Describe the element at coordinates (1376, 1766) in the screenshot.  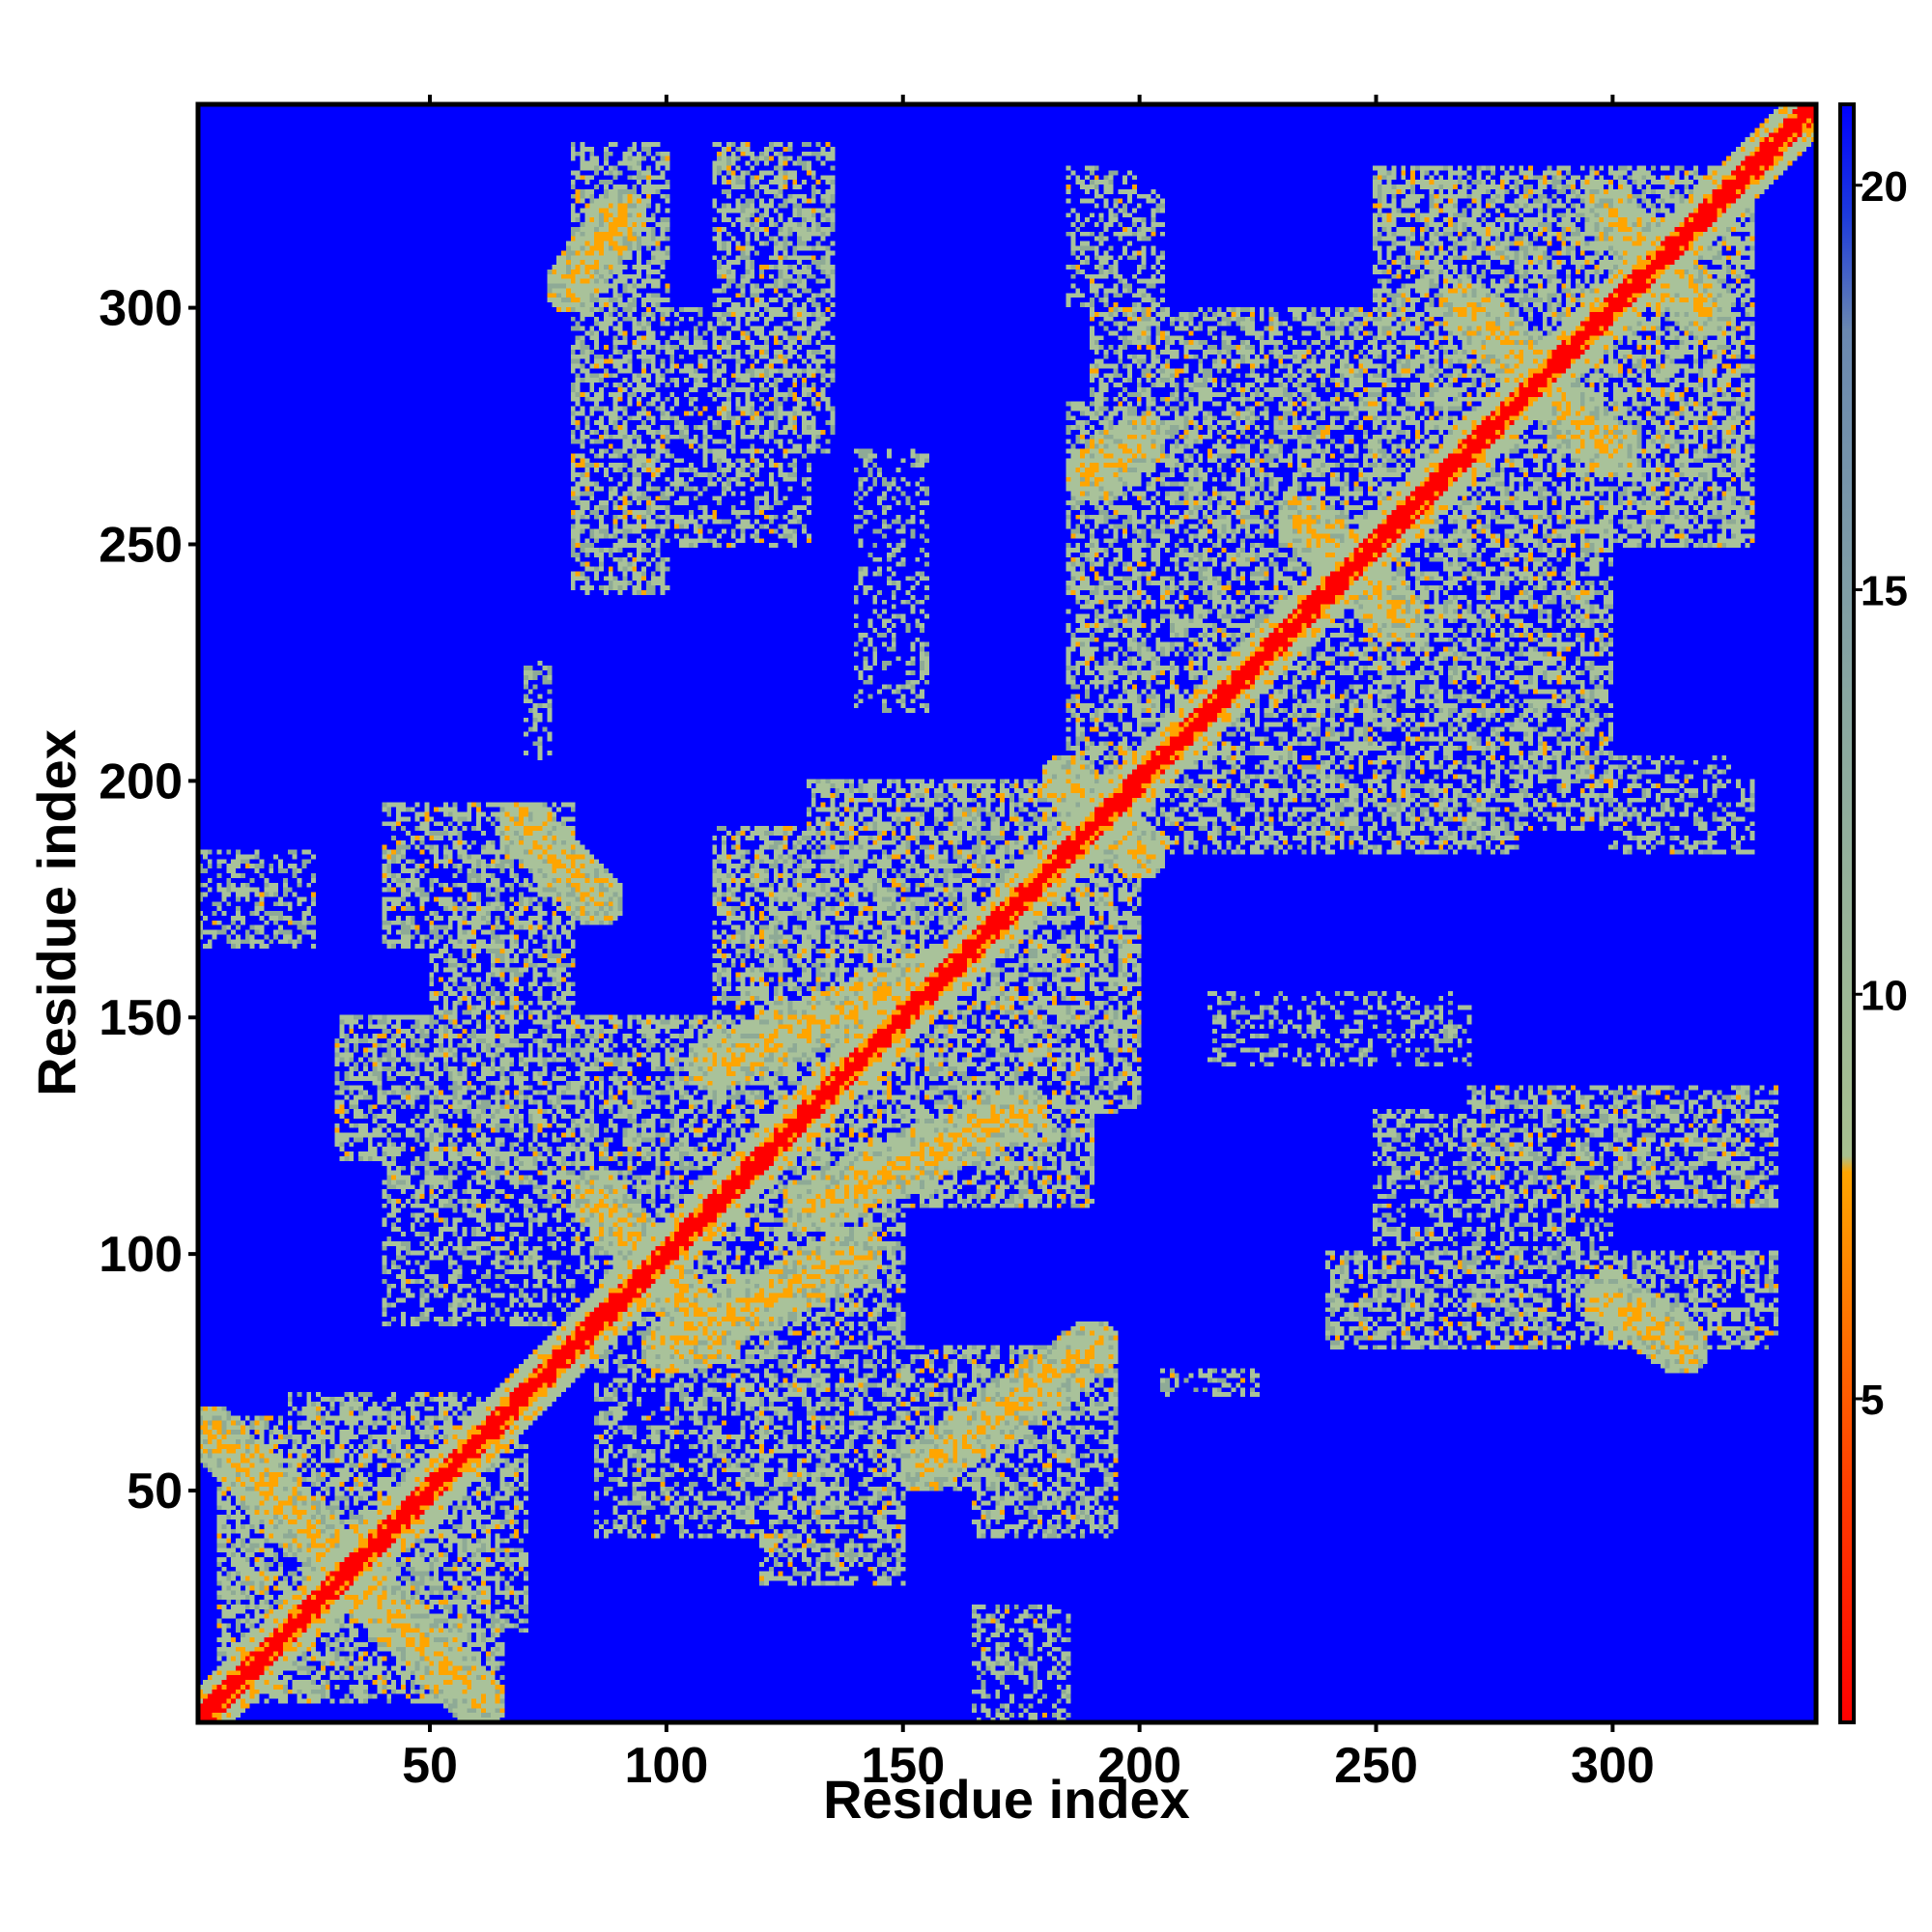
I see `x-tick-label: 250` at that location.